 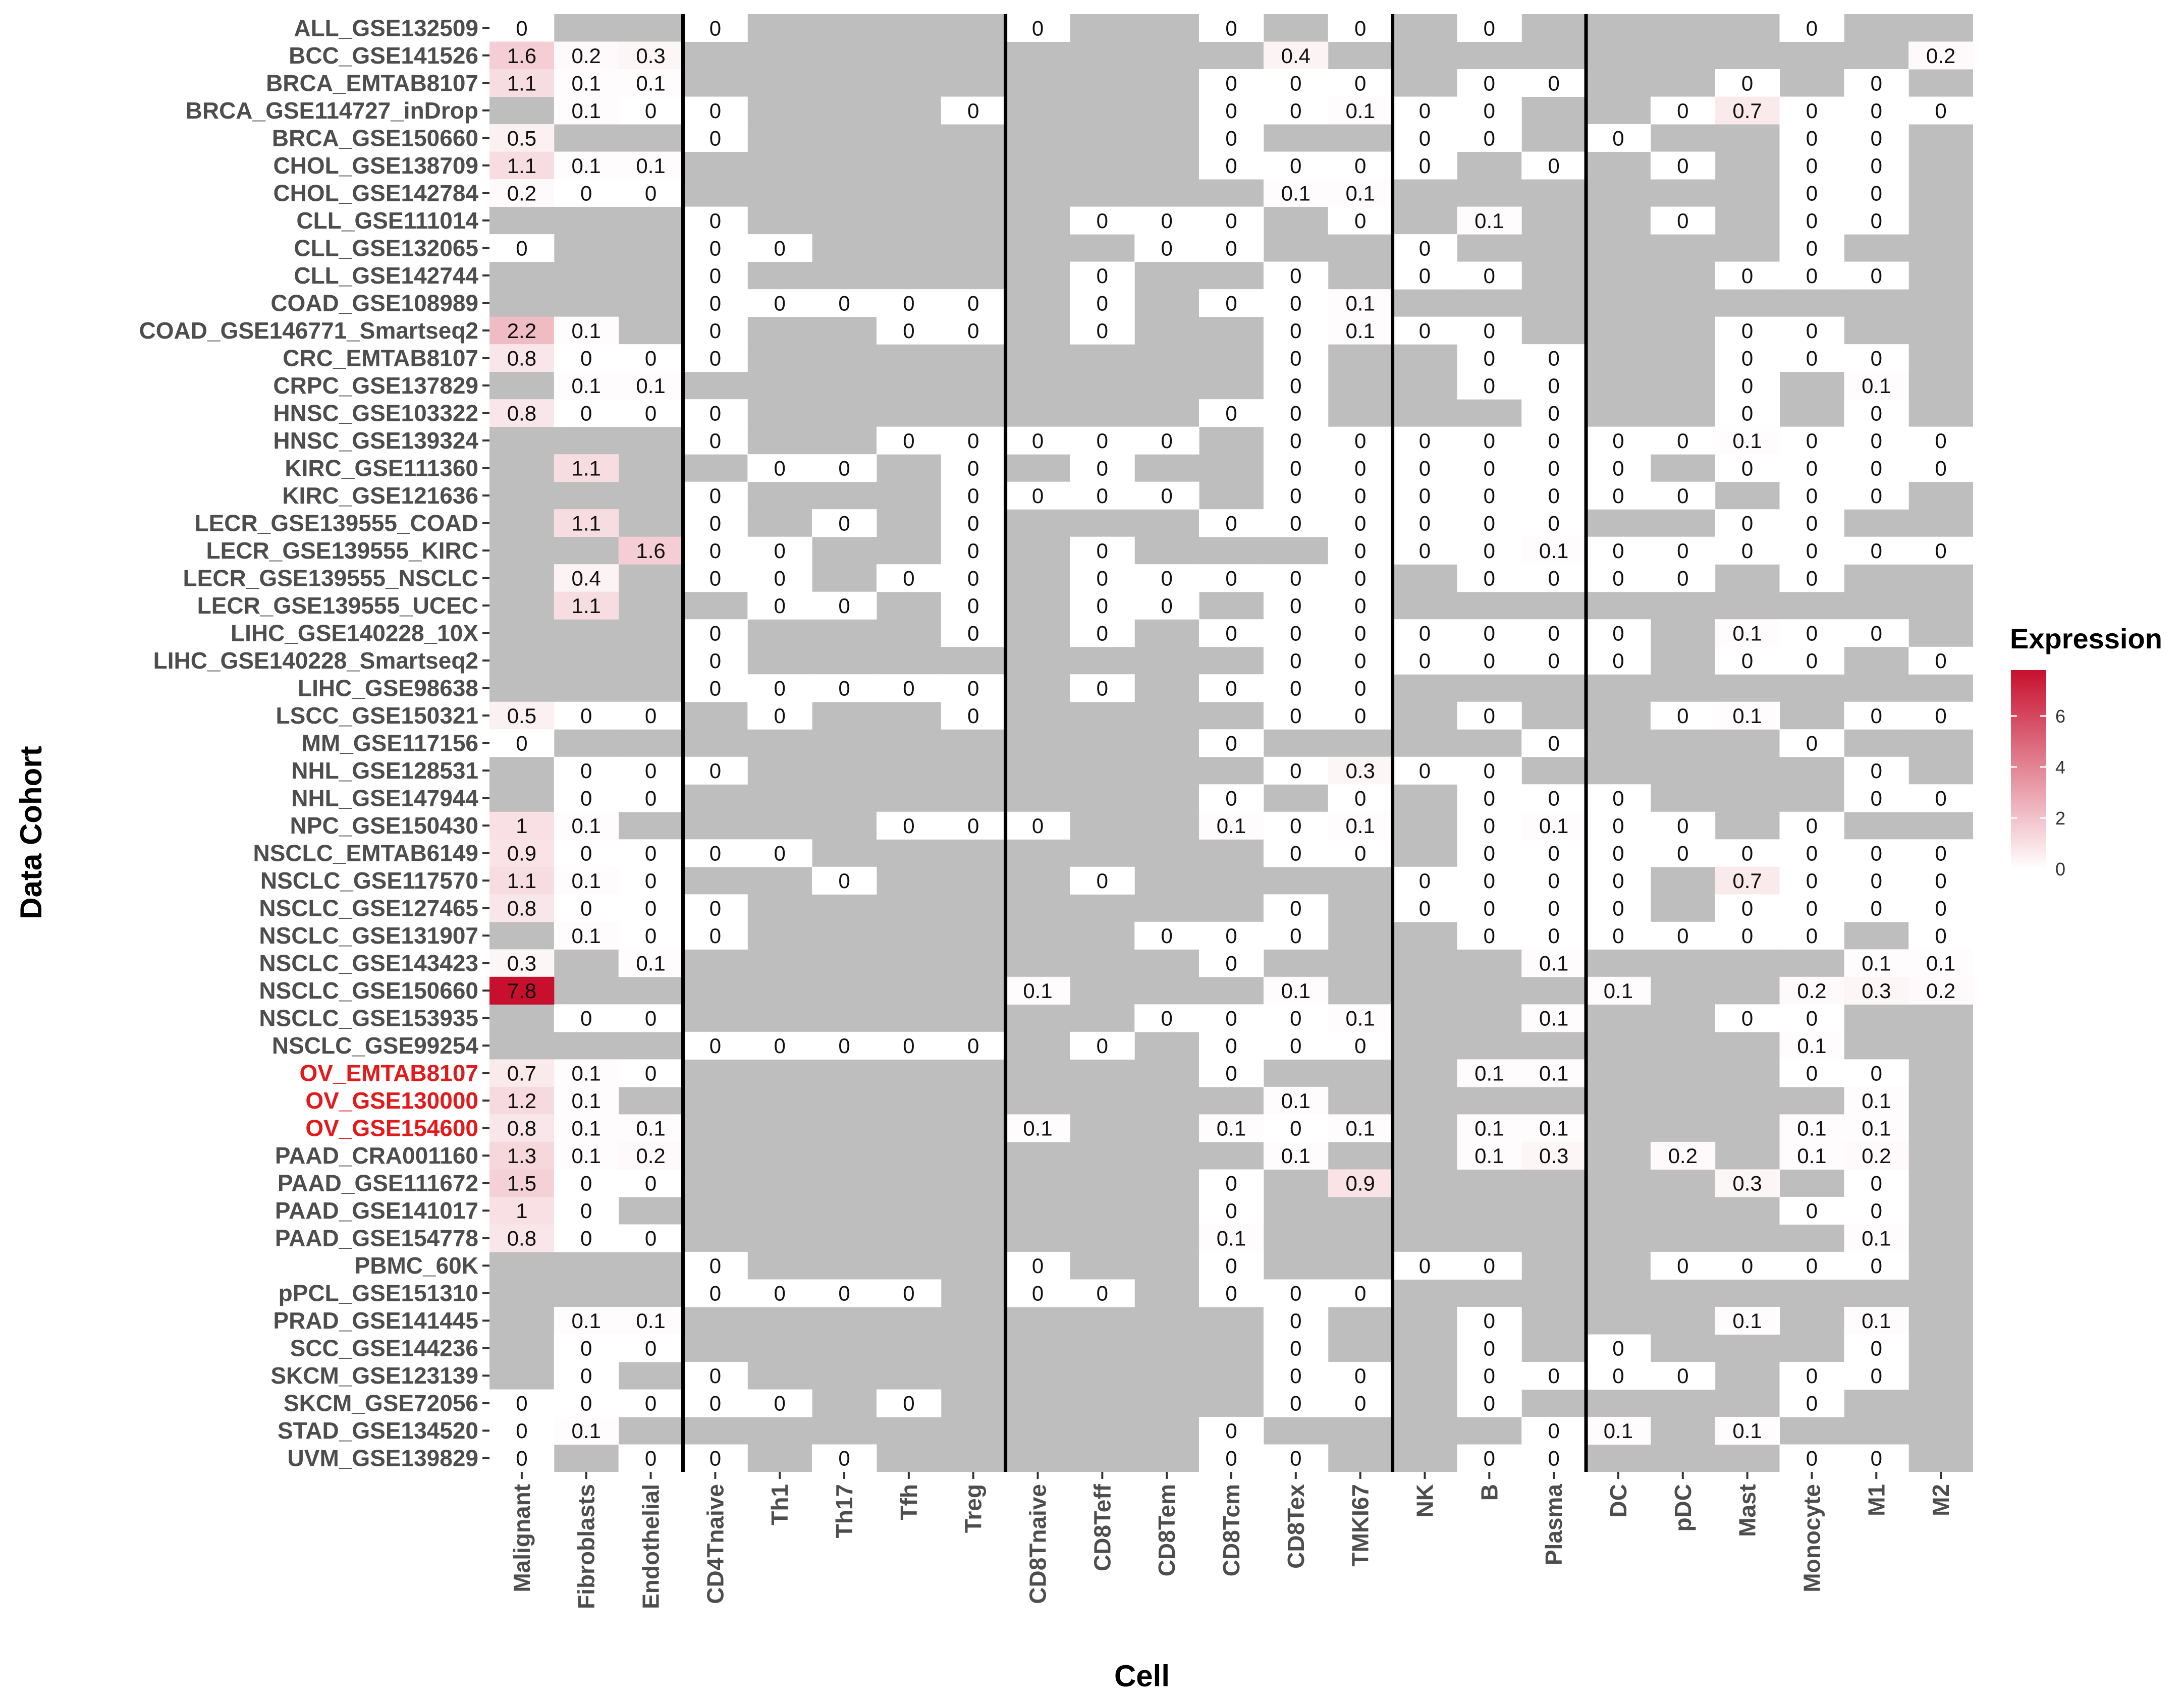 What do you see at coordinates (384, 1348) in the screenshot?
I see `y-tick-label: SCC_GSE144236` at bounding box center [384, 1348].